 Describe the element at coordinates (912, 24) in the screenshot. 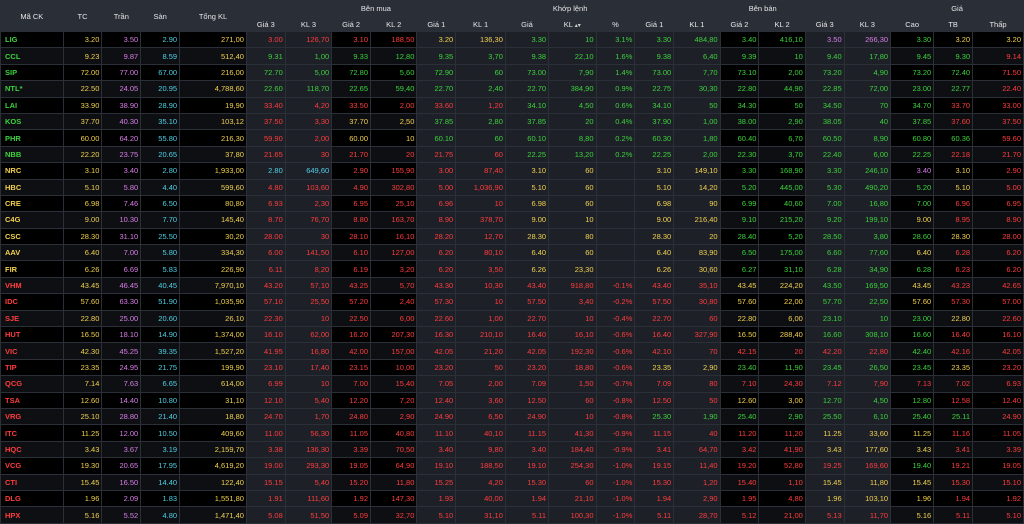

I see `header-high: Cao` at that location.